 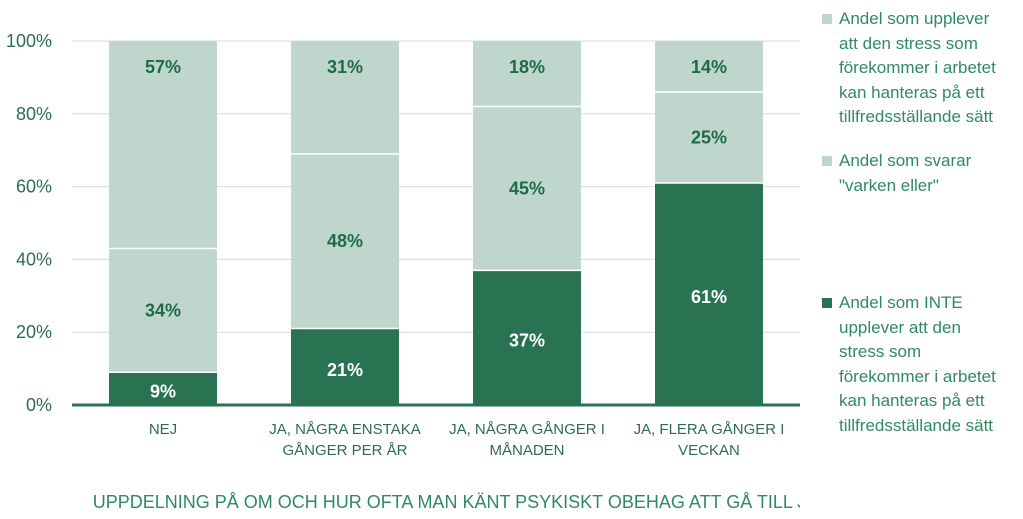 What do you see at coordinates (827, 161) in the screenshot?
I see `legend-swatch-neither` at bounding box center [827, 161].